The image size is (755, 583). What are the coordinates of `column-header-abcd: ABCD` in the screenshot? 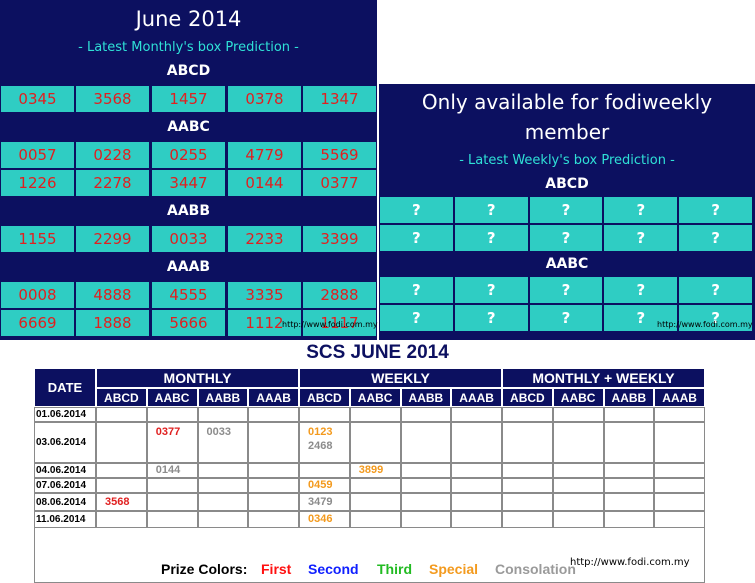 It's located at (121, 397).